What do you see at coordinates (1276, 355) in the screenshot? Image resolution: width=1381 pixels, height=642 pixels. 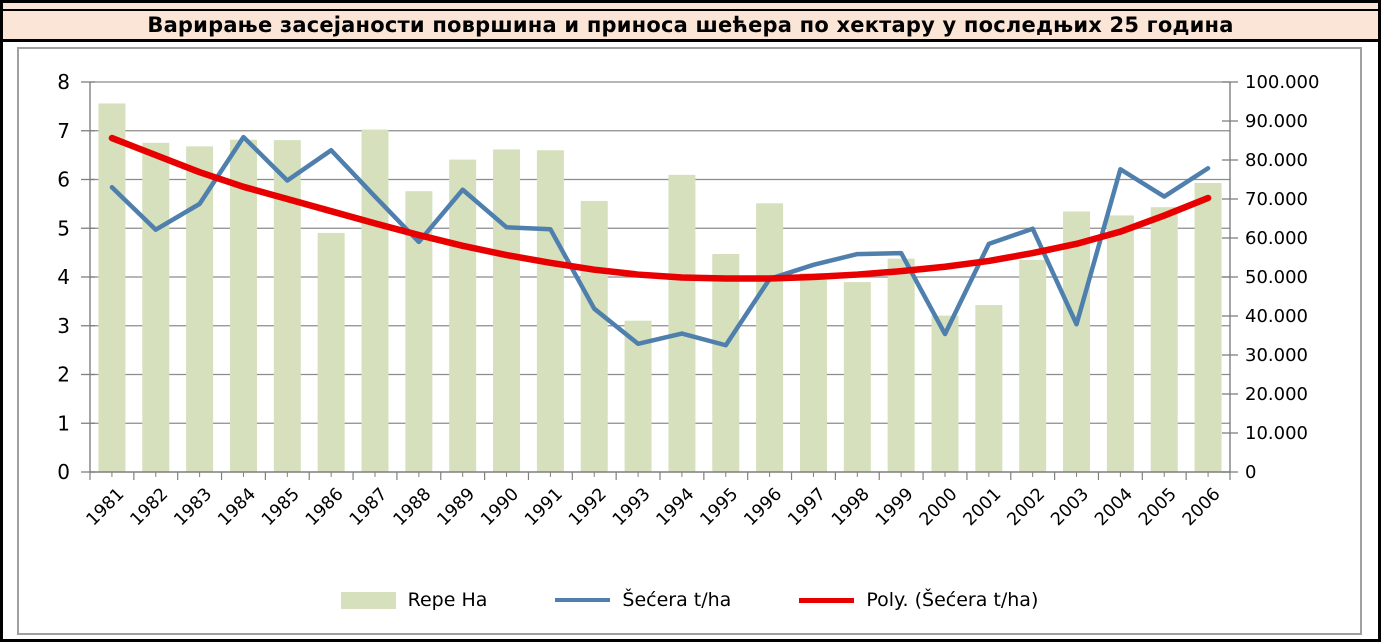 I see `y-axis-label-right: 30.000` at bounding box center [1276, 355].